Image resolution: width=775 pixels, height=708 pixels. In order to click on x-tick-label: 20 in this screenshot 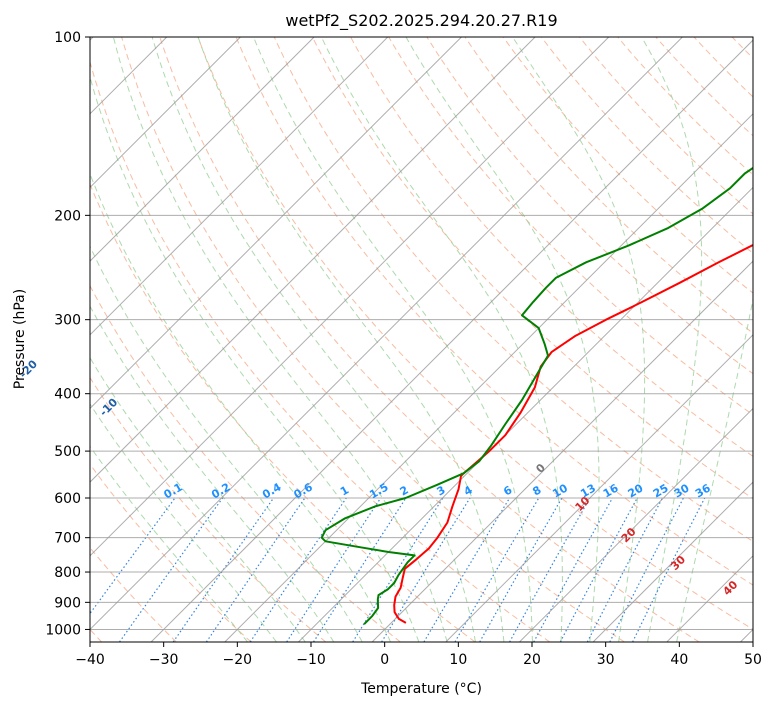, I will do `click(532, 660)`.